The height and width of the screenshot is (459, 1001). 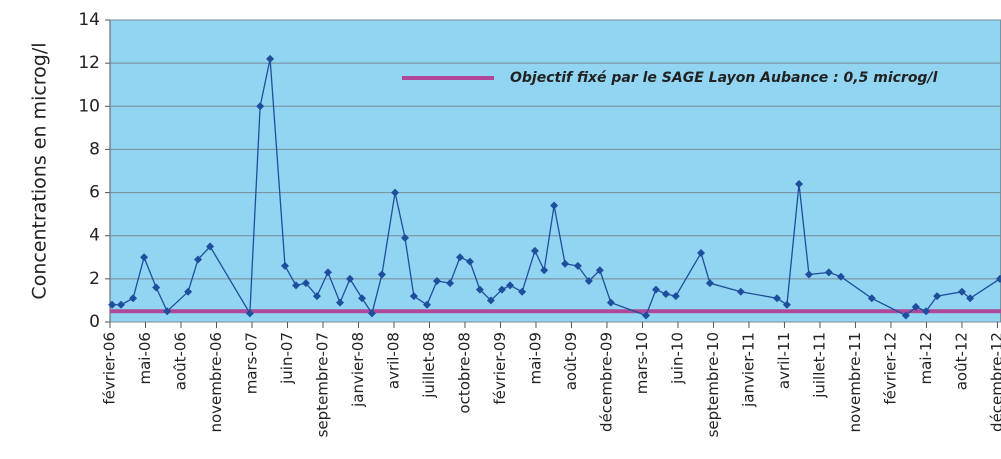 I want to click on x-tick-label: août-09, so click(x=571, y=361).